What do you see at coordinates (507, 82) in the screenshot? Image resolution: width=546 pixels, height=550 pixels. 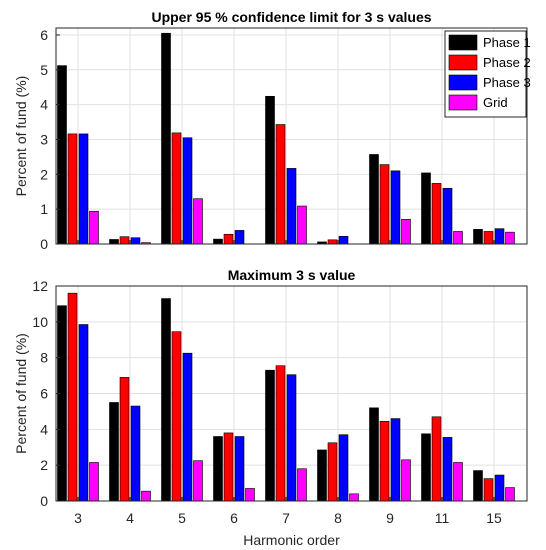 I see `legend-label: Phase 3` at bounding box center [507, 82].